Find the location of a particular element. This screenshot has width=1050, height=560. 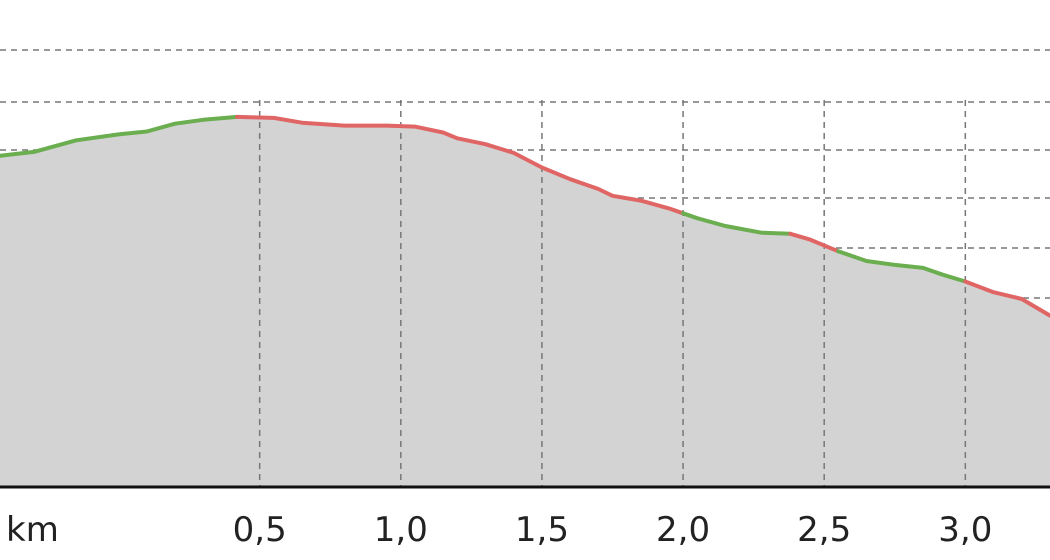

x-tick-label: 3,0 is located at coordinates (965, 530).